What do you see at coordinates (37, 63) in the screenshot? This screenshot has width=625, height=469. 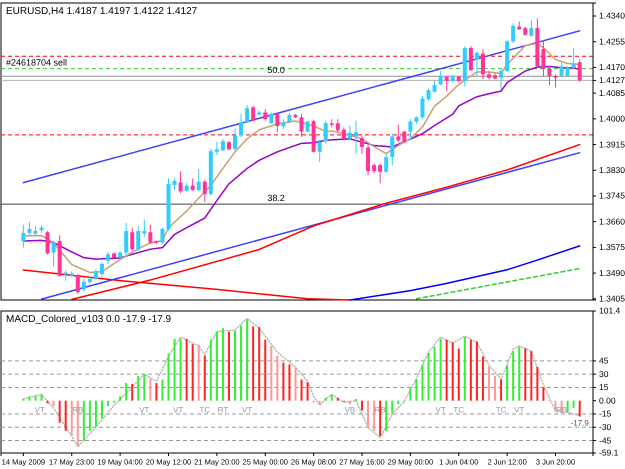 I see `annotation: #24618704 sell` at bounding box center [37, 63].